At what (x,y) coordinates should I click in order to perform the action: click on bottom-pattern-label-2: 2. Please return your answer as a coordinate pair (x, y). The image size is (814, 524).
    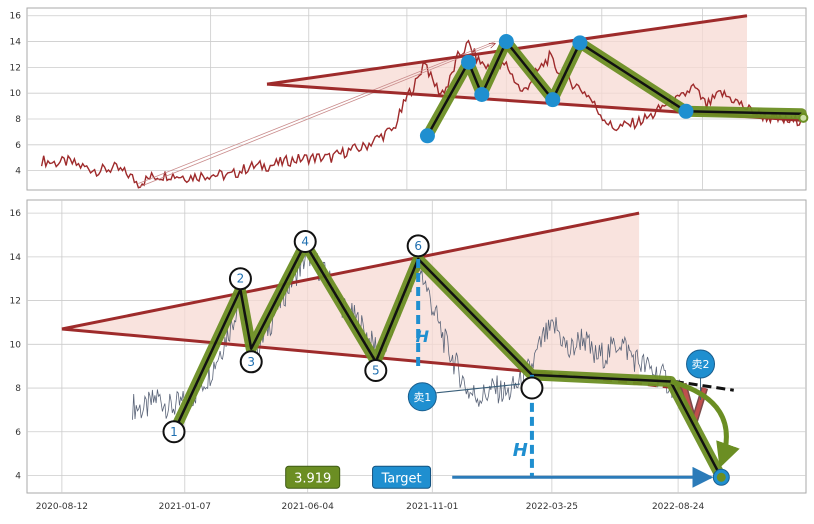
    Looking at the image, I should click on (241, 279).